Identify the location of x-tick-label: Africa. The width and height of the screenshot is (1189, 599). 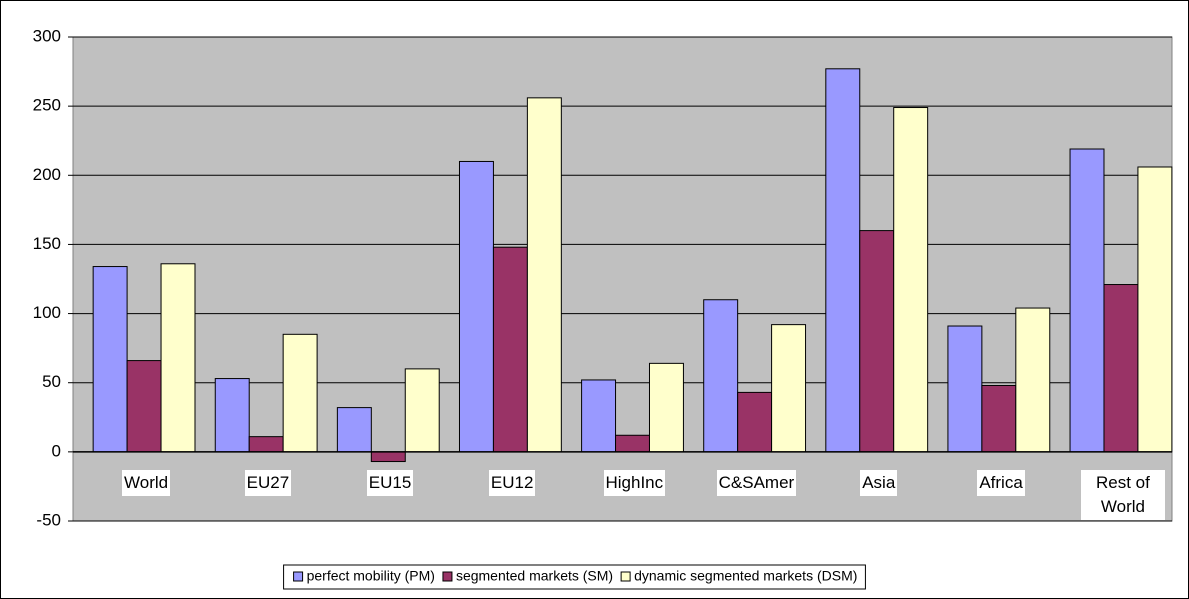
(1001, 482).